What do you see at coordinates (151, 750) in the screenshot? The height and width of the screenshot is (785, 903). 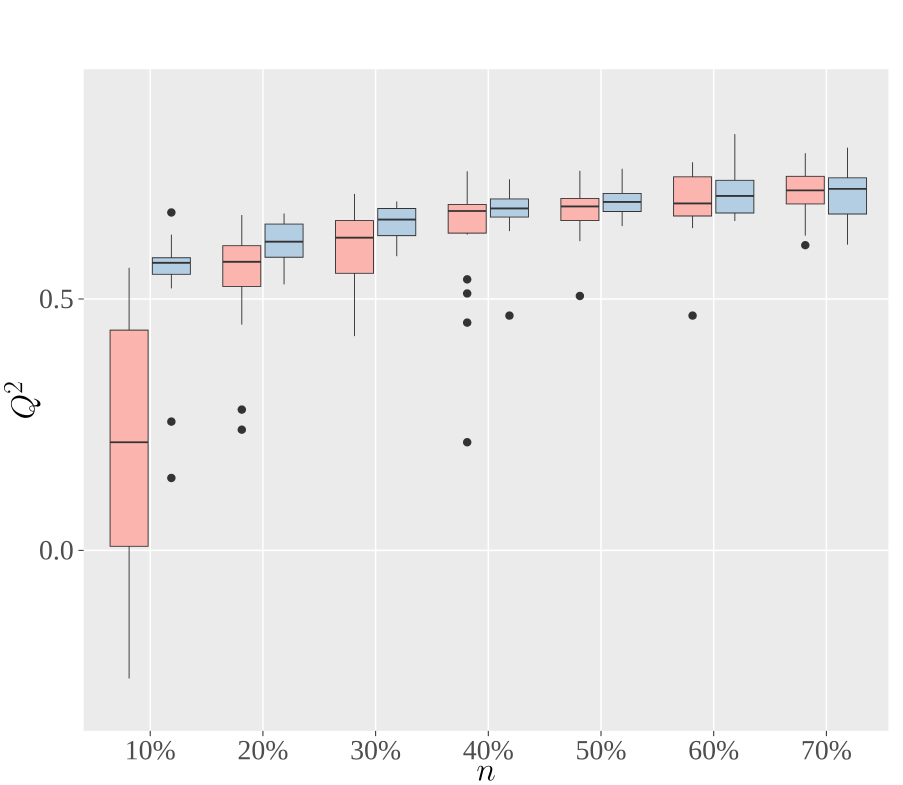 I see `x-tick-label: 10%` at bounding box center [151, 750].